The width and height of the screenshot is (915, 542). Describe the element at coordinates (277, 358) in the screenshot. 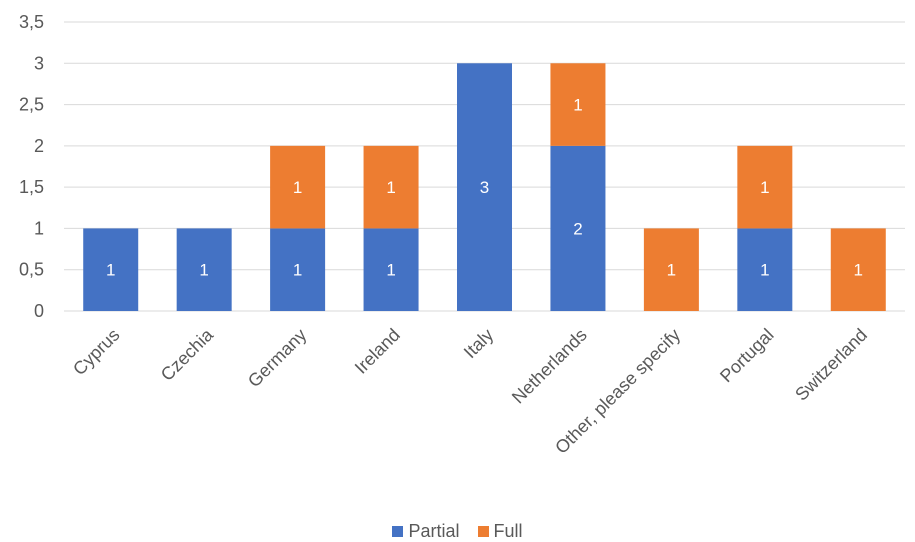

I see `x-tick-label: Germany` at that location.